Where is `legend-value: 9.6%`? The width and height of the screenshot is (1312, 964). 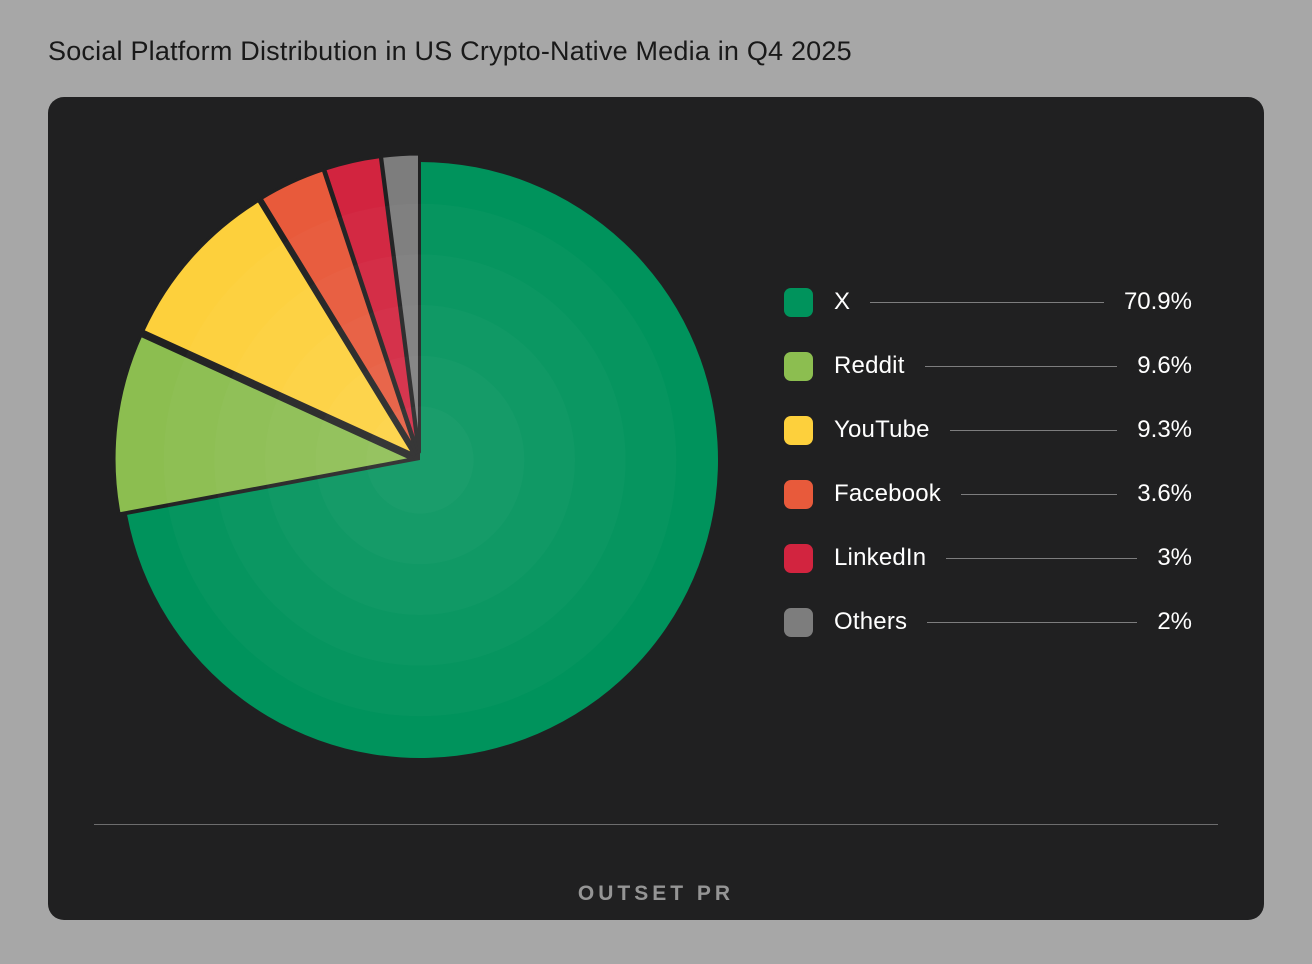
legend-value: 9.6% is located at coordinates (1164, 365).